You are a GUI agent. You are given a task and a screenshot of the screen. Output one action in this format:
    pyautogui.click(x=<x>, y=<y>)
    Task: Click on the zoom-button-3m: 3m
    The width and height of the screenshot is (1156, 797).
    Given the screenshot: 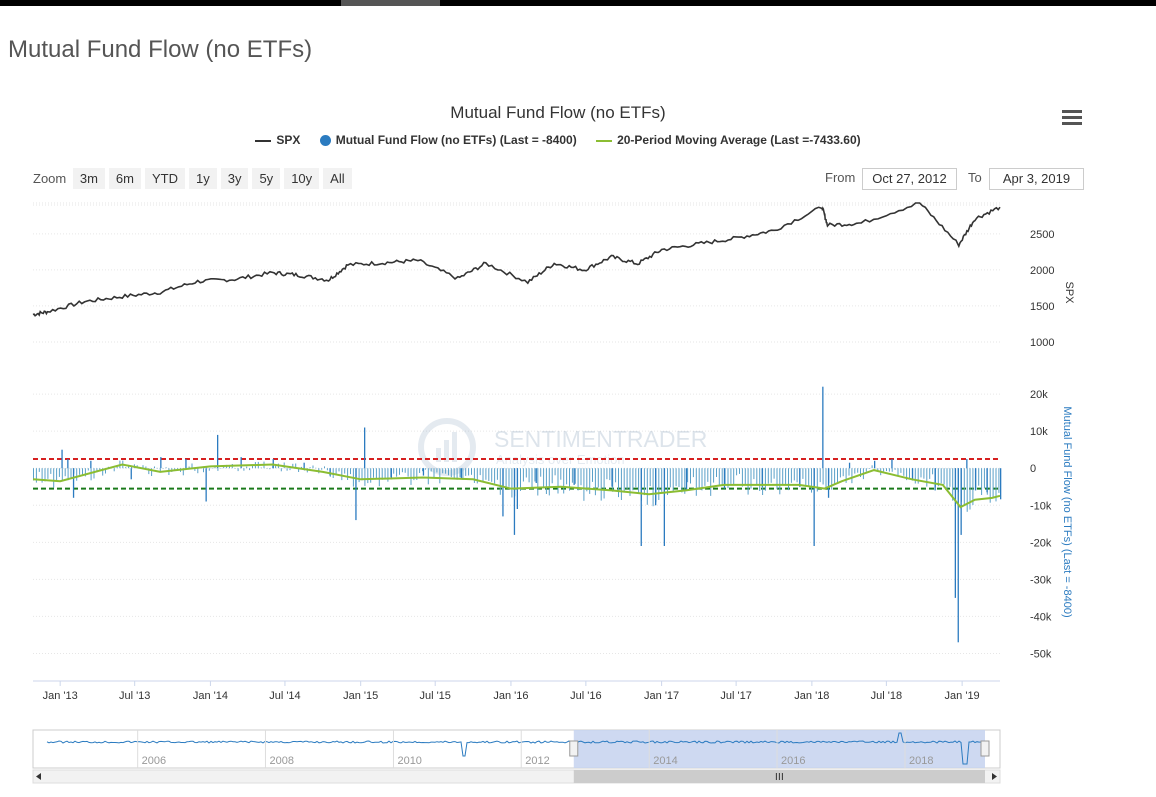 What is the action you would take?
    pyautogui.click(x=88, y=178)
    